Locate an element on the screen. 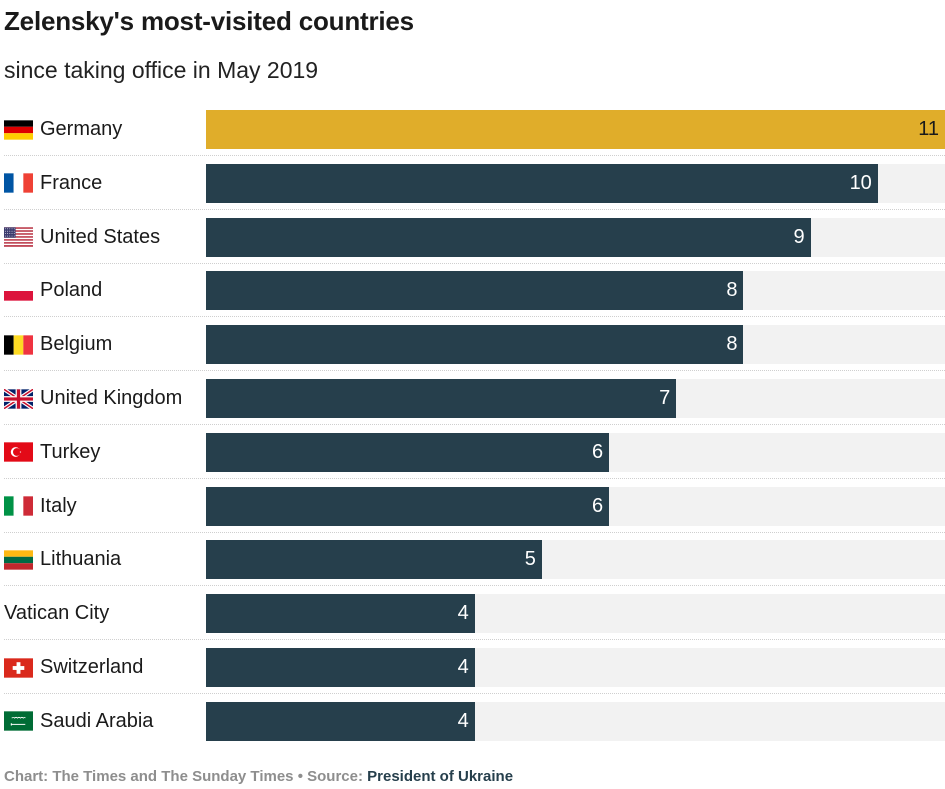  country-name: United Kingdom is located at coordinates (111, 398).